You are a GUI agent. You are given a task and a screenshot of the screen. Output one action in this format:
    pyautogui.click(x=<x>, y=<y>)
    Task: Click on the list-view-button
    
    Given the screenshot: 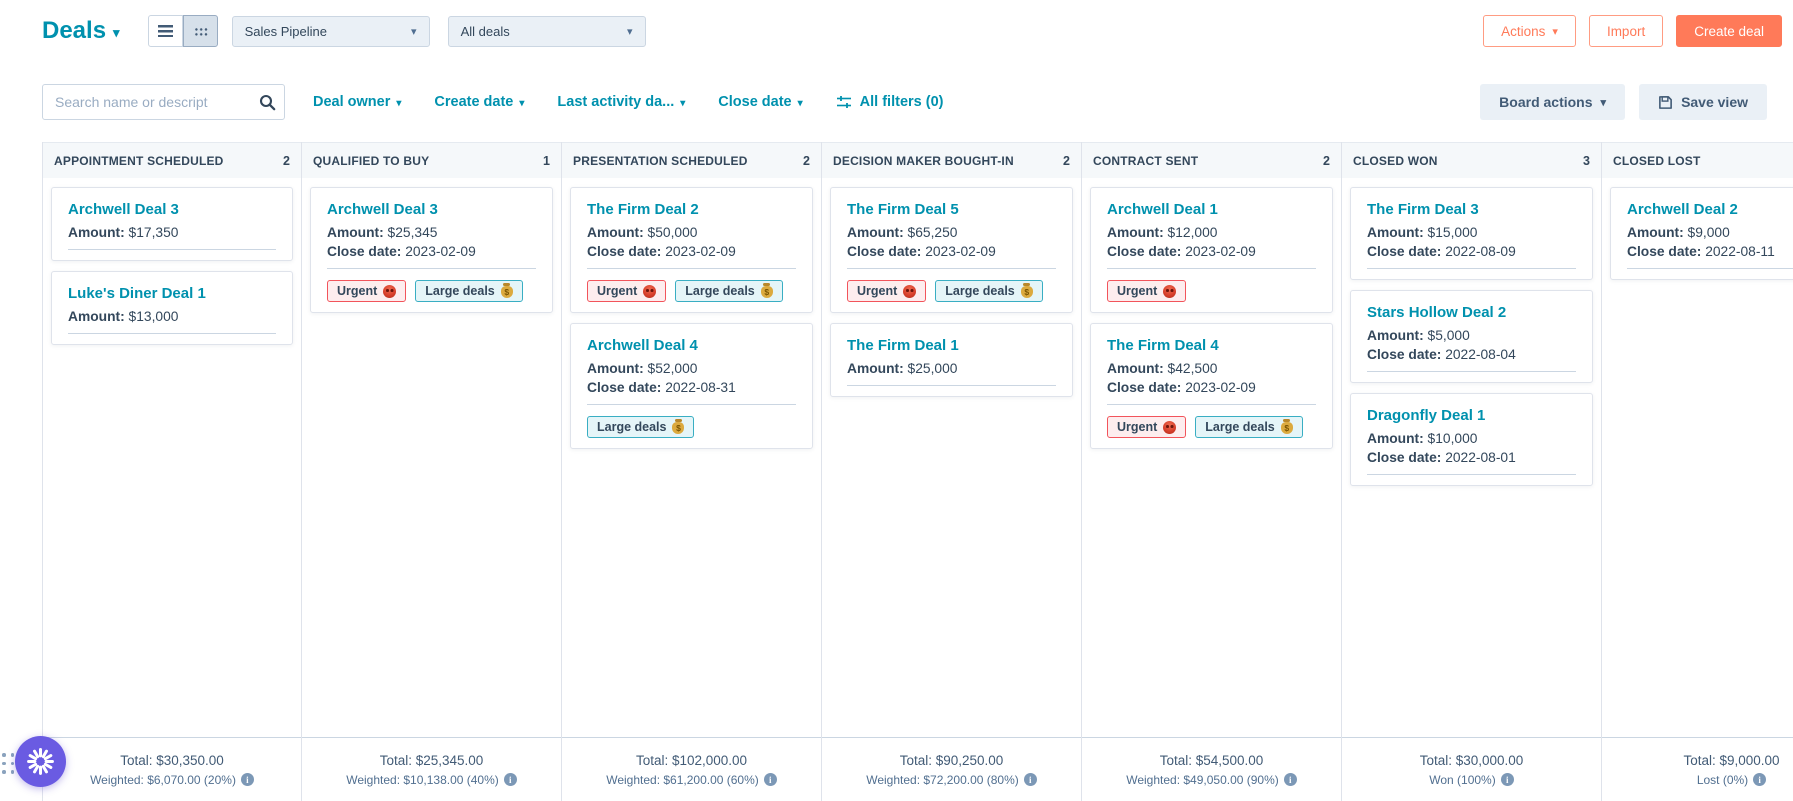 What is the action you would take?
    pyautogui.click(x=165, y=31)
    